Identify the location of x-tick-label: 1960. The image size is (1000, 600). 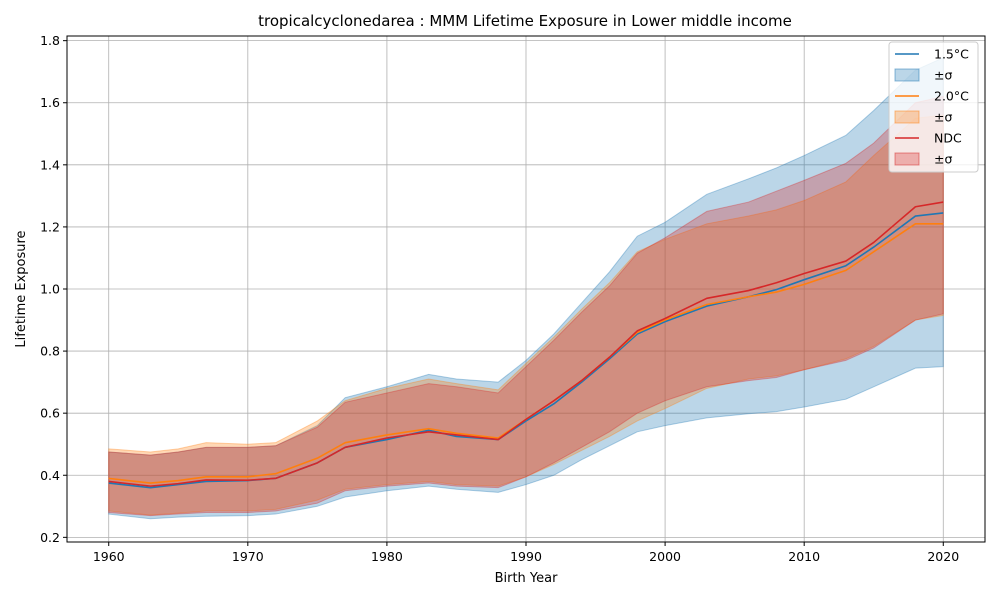
(109, 556).